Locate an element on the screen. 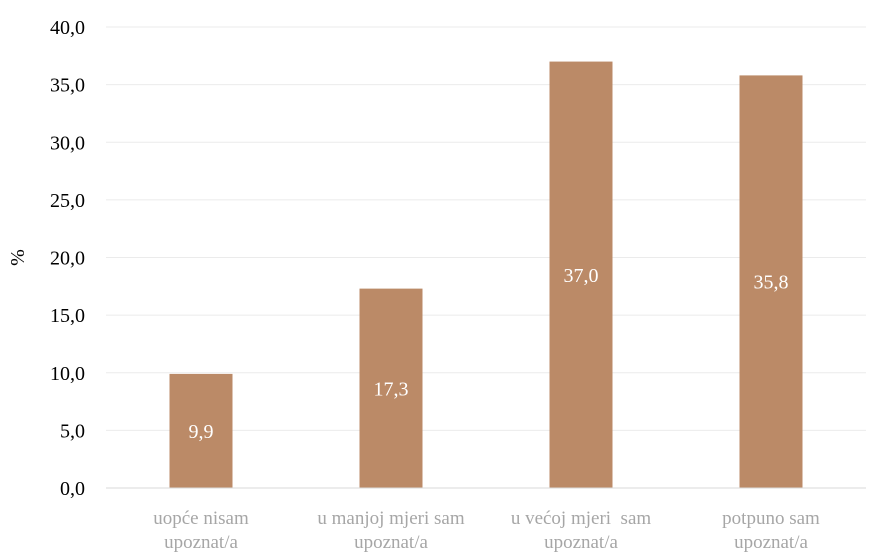  y-tick-label: 25,0 is located at coordinates (67, 201).